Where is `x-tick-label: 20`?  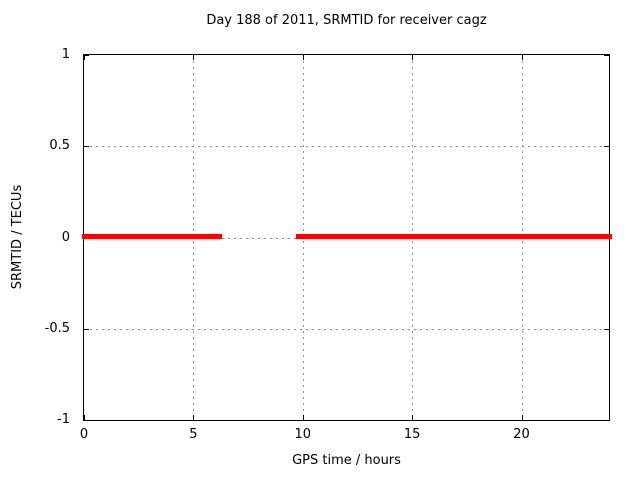 x-tick-label: 20 is located at coordinates (521, 434).